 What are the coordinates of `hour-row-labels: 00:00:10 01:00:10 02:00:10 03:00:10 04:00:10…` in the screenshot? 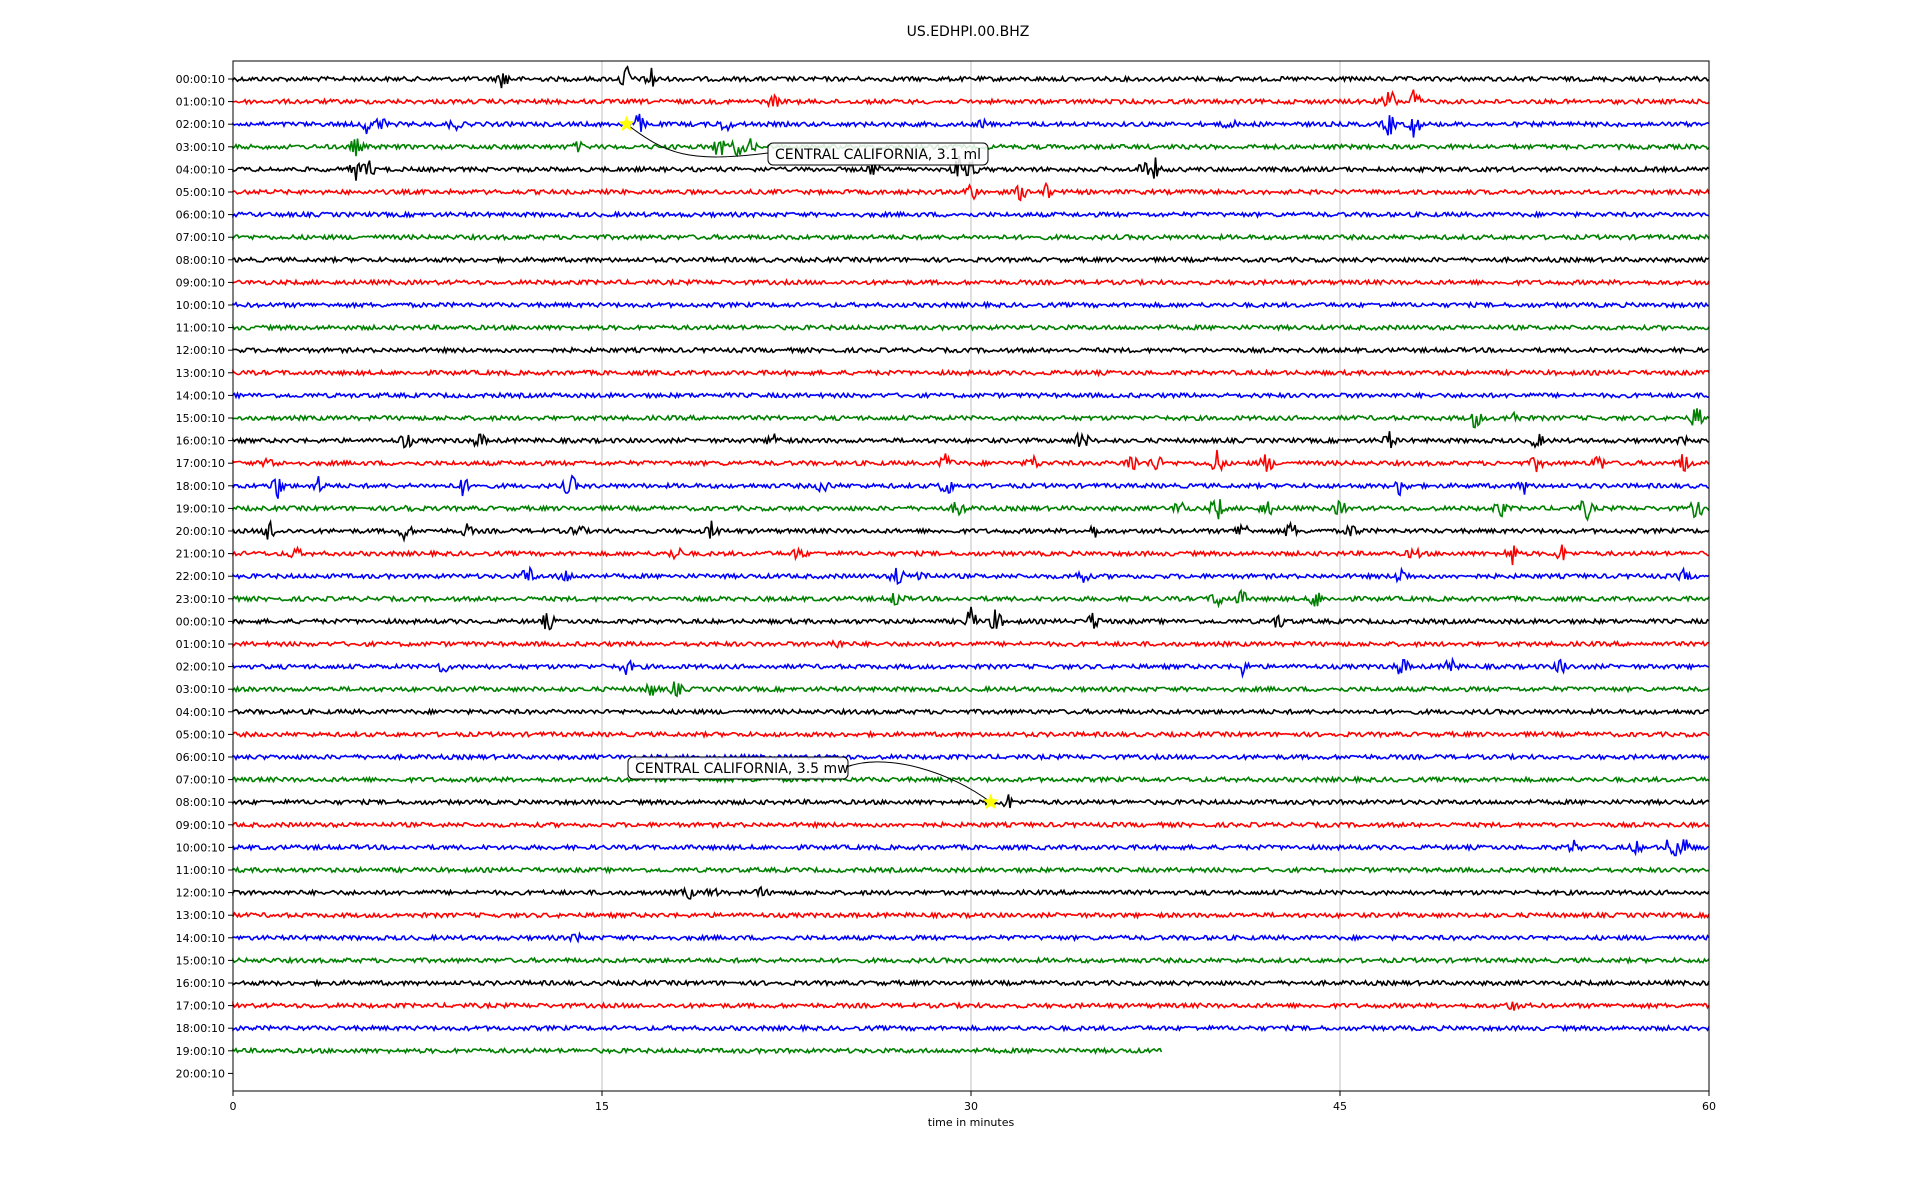 It's located at (204, 576).